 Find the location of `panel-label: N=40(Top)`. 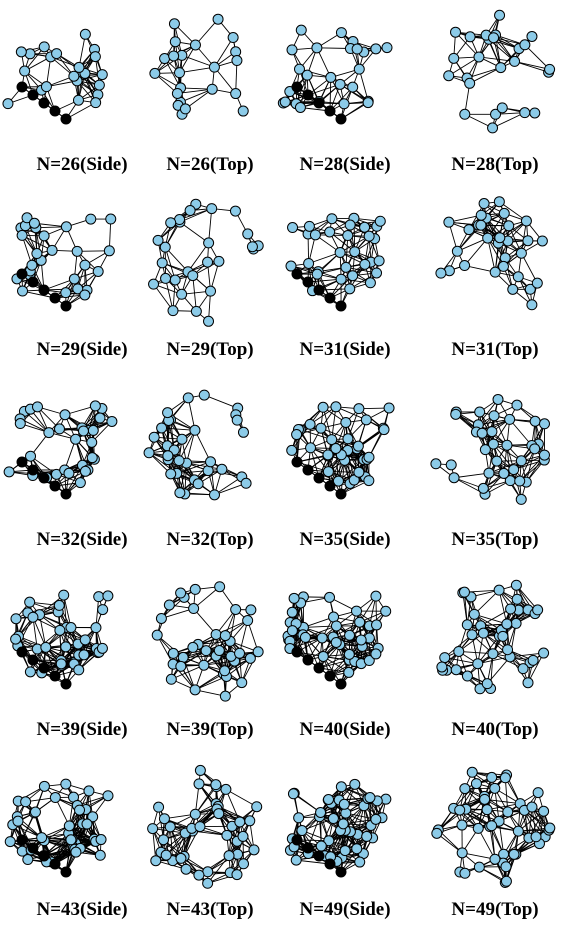

panel-label: N=40(Top) is located at coordinates (494, 729).